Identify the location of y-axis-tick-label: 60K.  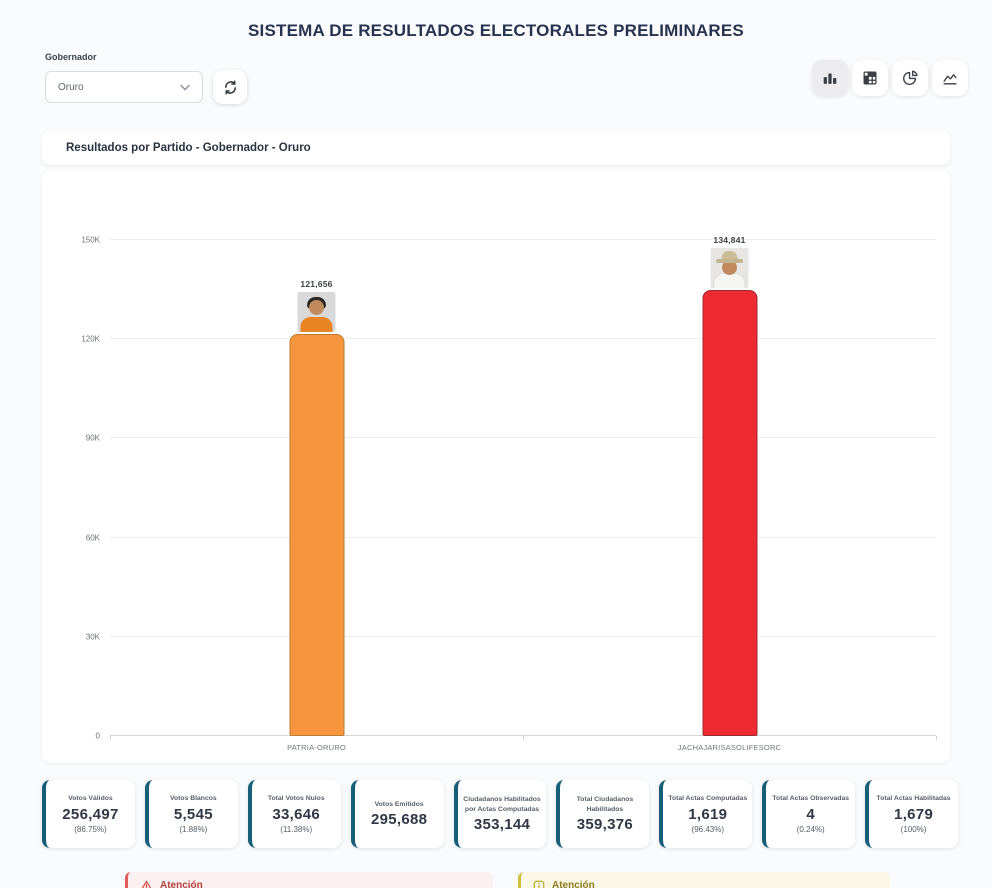
(92, 538).